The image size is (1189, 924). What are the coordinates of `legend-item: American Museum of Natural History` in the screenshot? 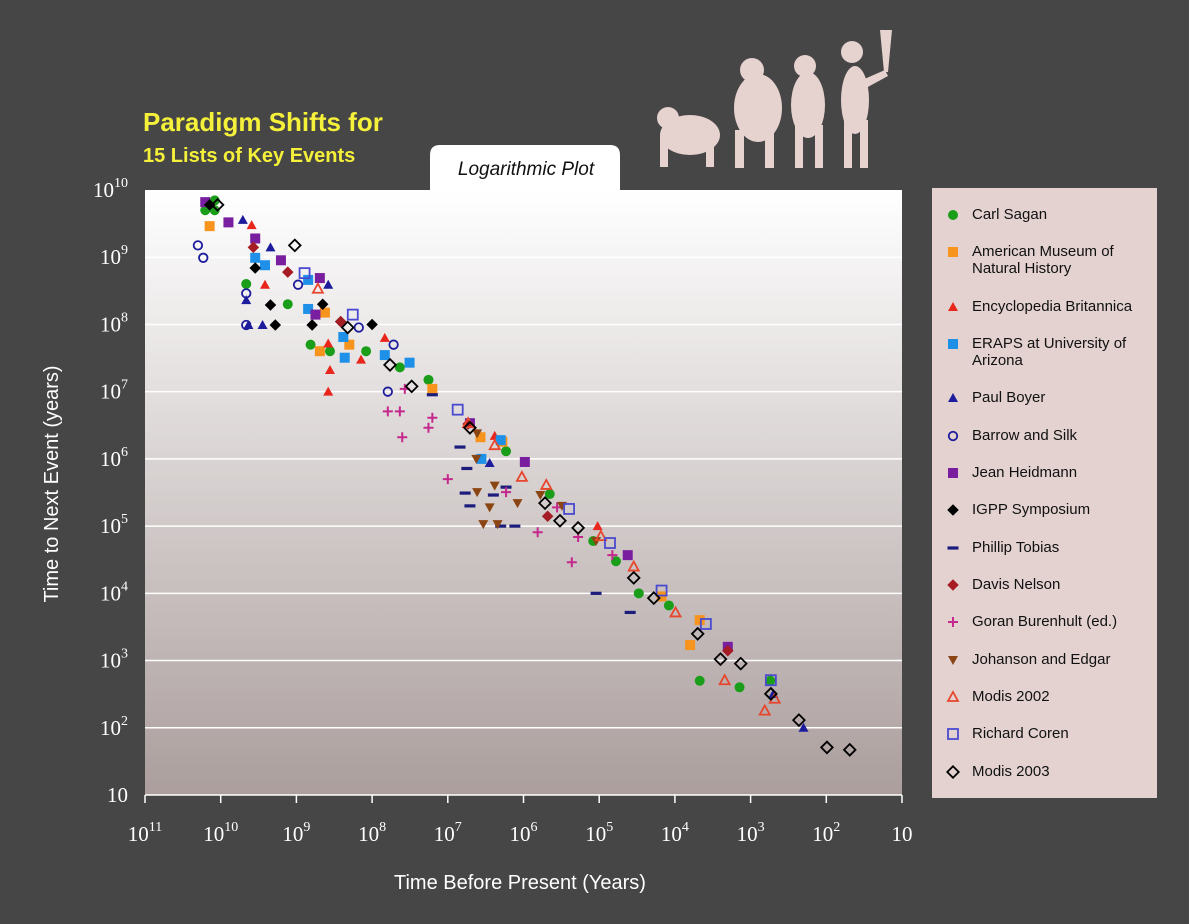 It's located at (1051, 260).